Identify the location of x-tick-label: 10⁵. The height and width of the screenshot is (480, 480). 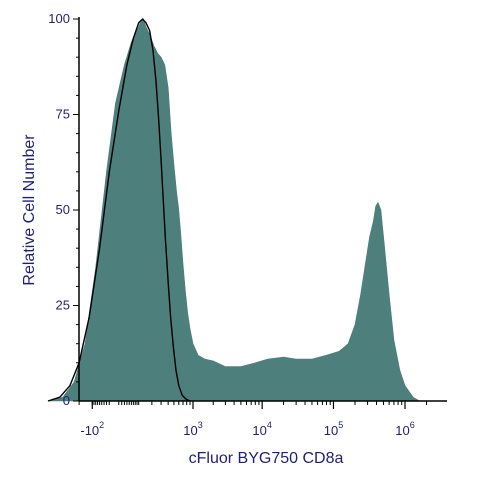
(333, 429).